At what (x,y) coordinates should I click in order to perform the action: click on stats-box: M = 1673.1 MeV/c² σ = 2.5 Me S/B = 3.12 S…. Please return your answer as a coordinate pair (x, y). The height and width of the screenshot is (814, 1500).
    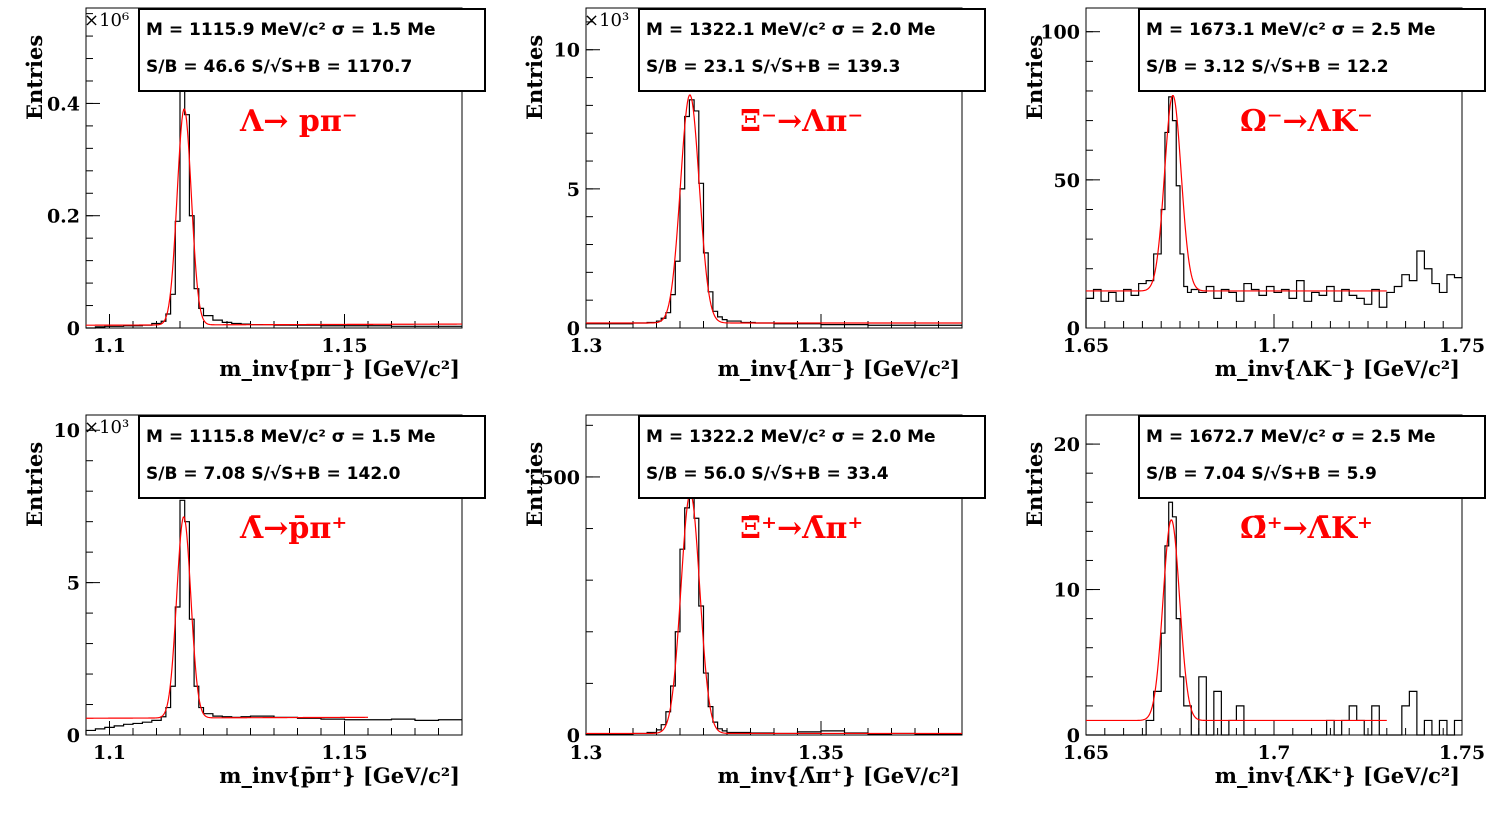
    Looking at the image, I should click on (1312, 50).